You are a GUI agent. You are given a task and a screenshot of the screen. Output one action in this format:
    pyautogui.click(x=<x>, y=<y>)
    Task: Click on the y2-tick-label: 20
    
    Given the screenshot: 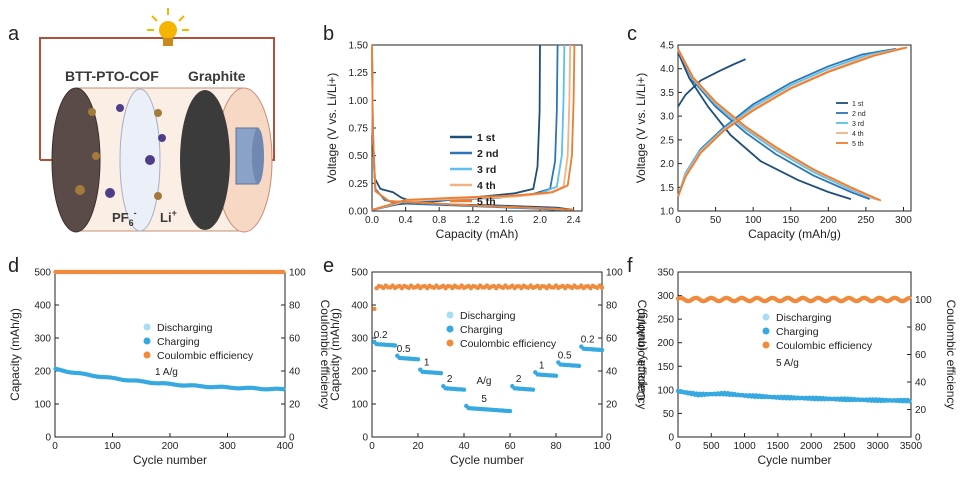 What is the action you would take?
    pyautogui.click(x=921, y=410)
    